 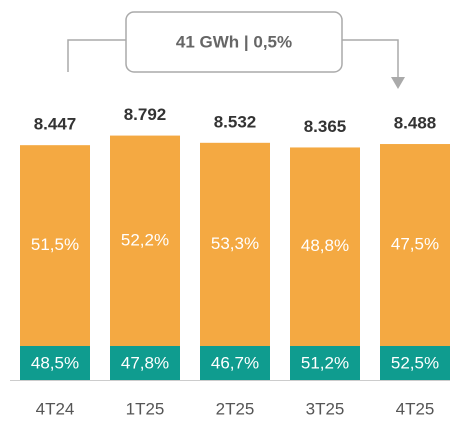 I want to click on bracket-left, so click(x=96, y=55).